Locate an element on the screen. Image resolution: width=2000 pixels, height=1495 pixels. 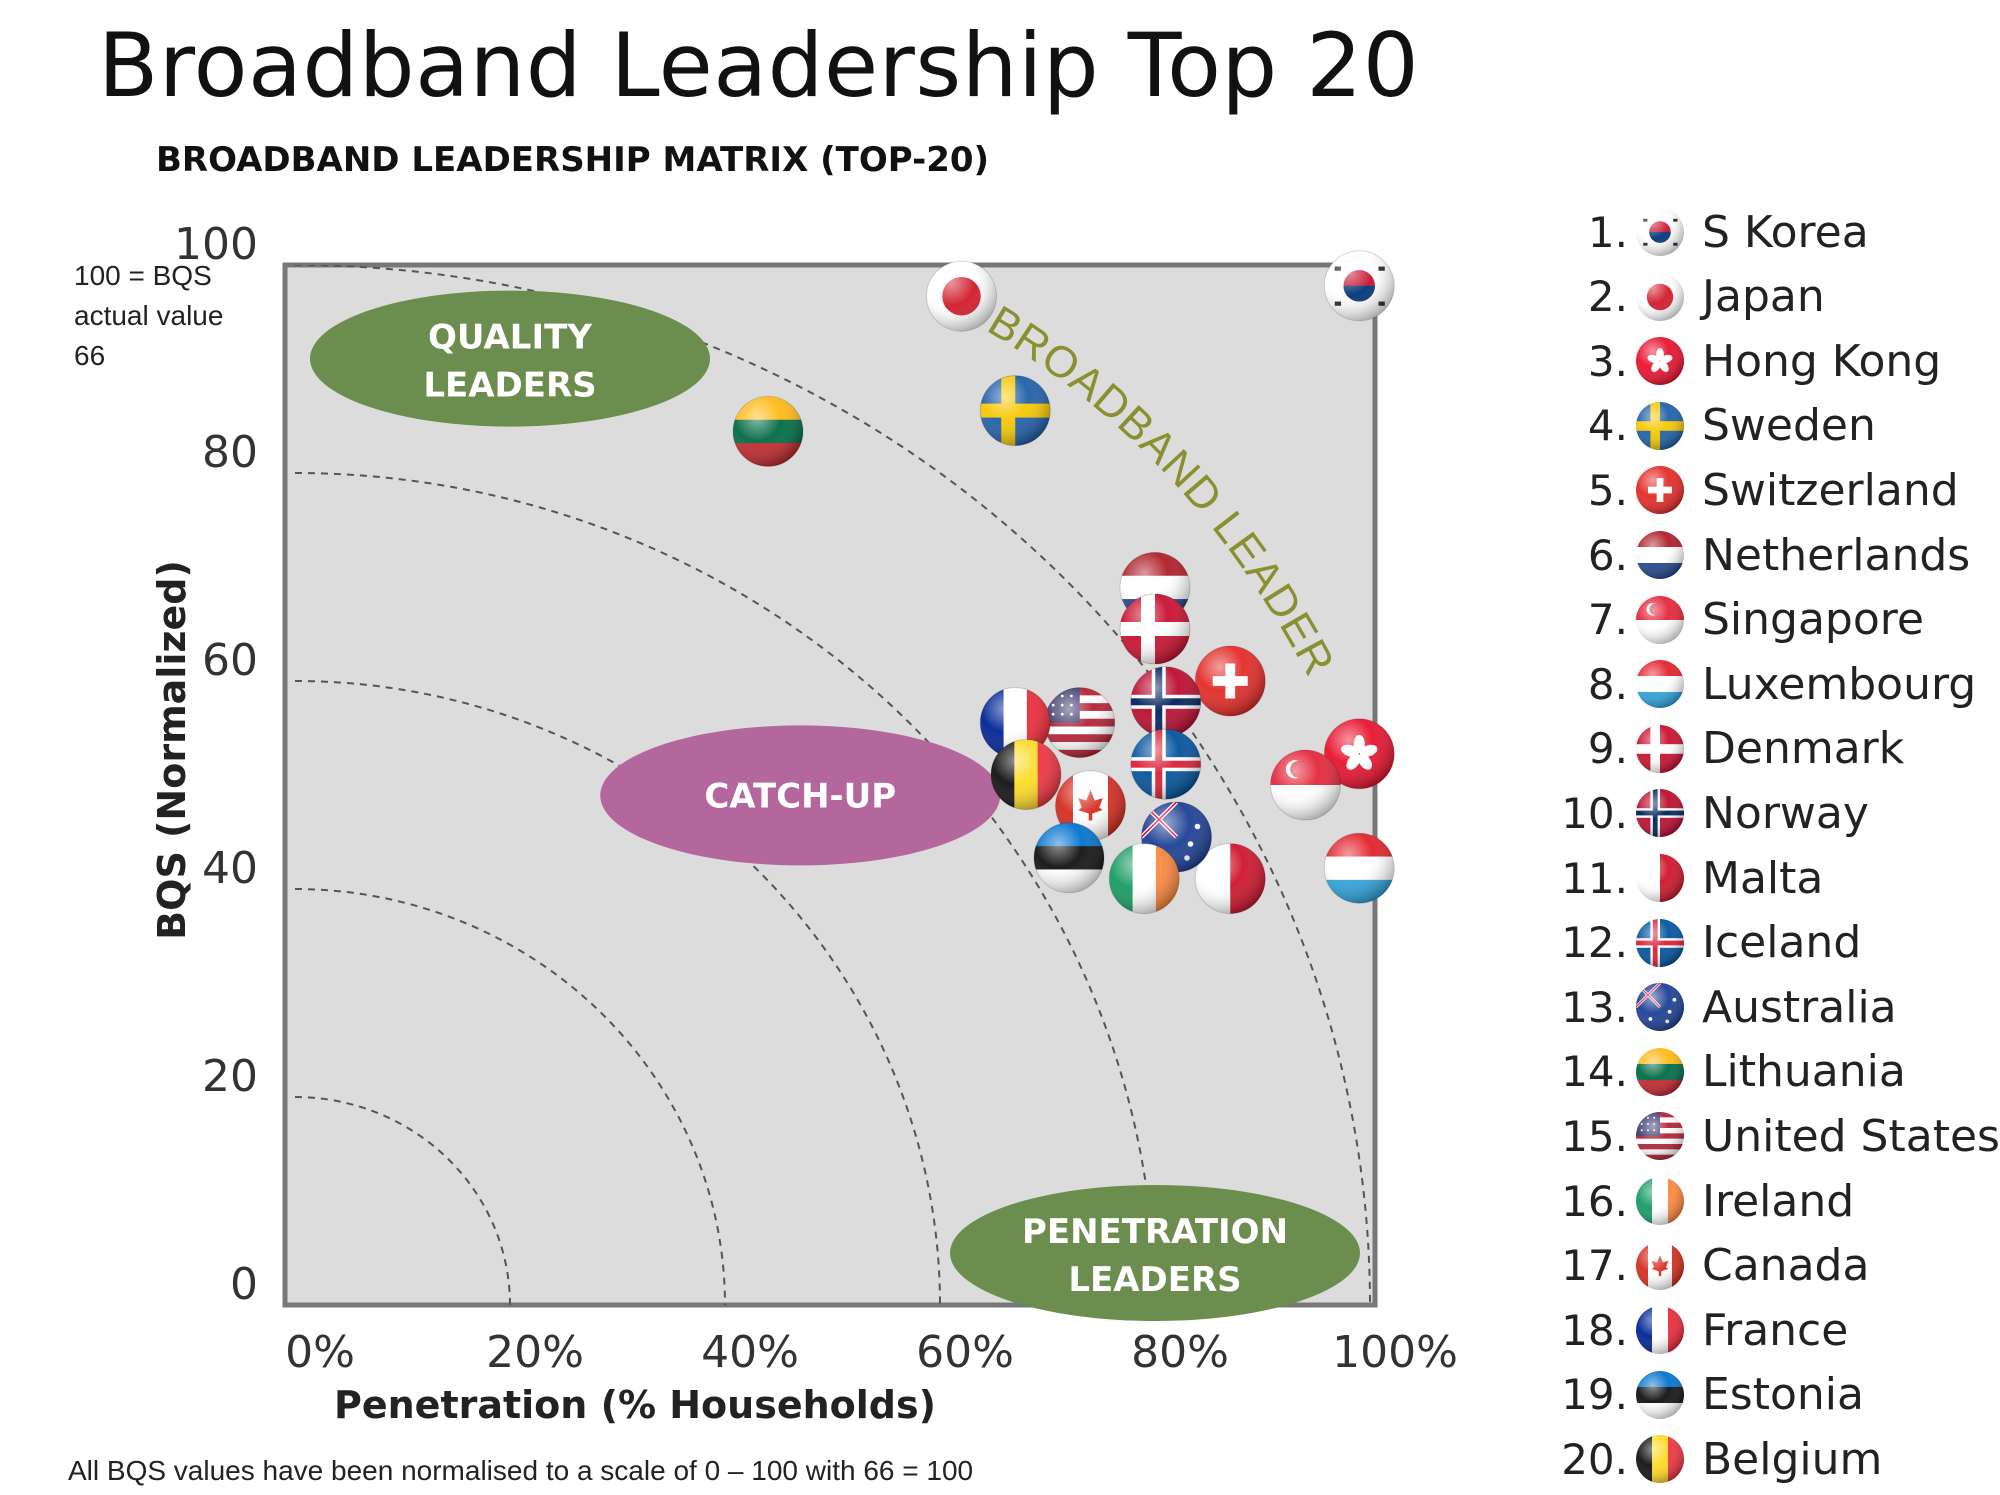
point-usa is located at coordinates (1080, 723).